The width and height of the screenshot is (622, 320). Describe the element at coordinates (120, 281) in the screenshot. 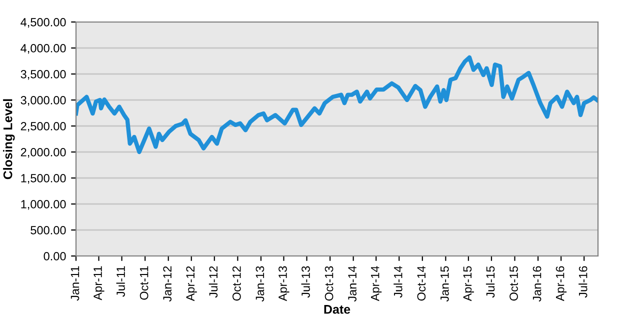

I see `x-tick-label: Jul-11` at that location.